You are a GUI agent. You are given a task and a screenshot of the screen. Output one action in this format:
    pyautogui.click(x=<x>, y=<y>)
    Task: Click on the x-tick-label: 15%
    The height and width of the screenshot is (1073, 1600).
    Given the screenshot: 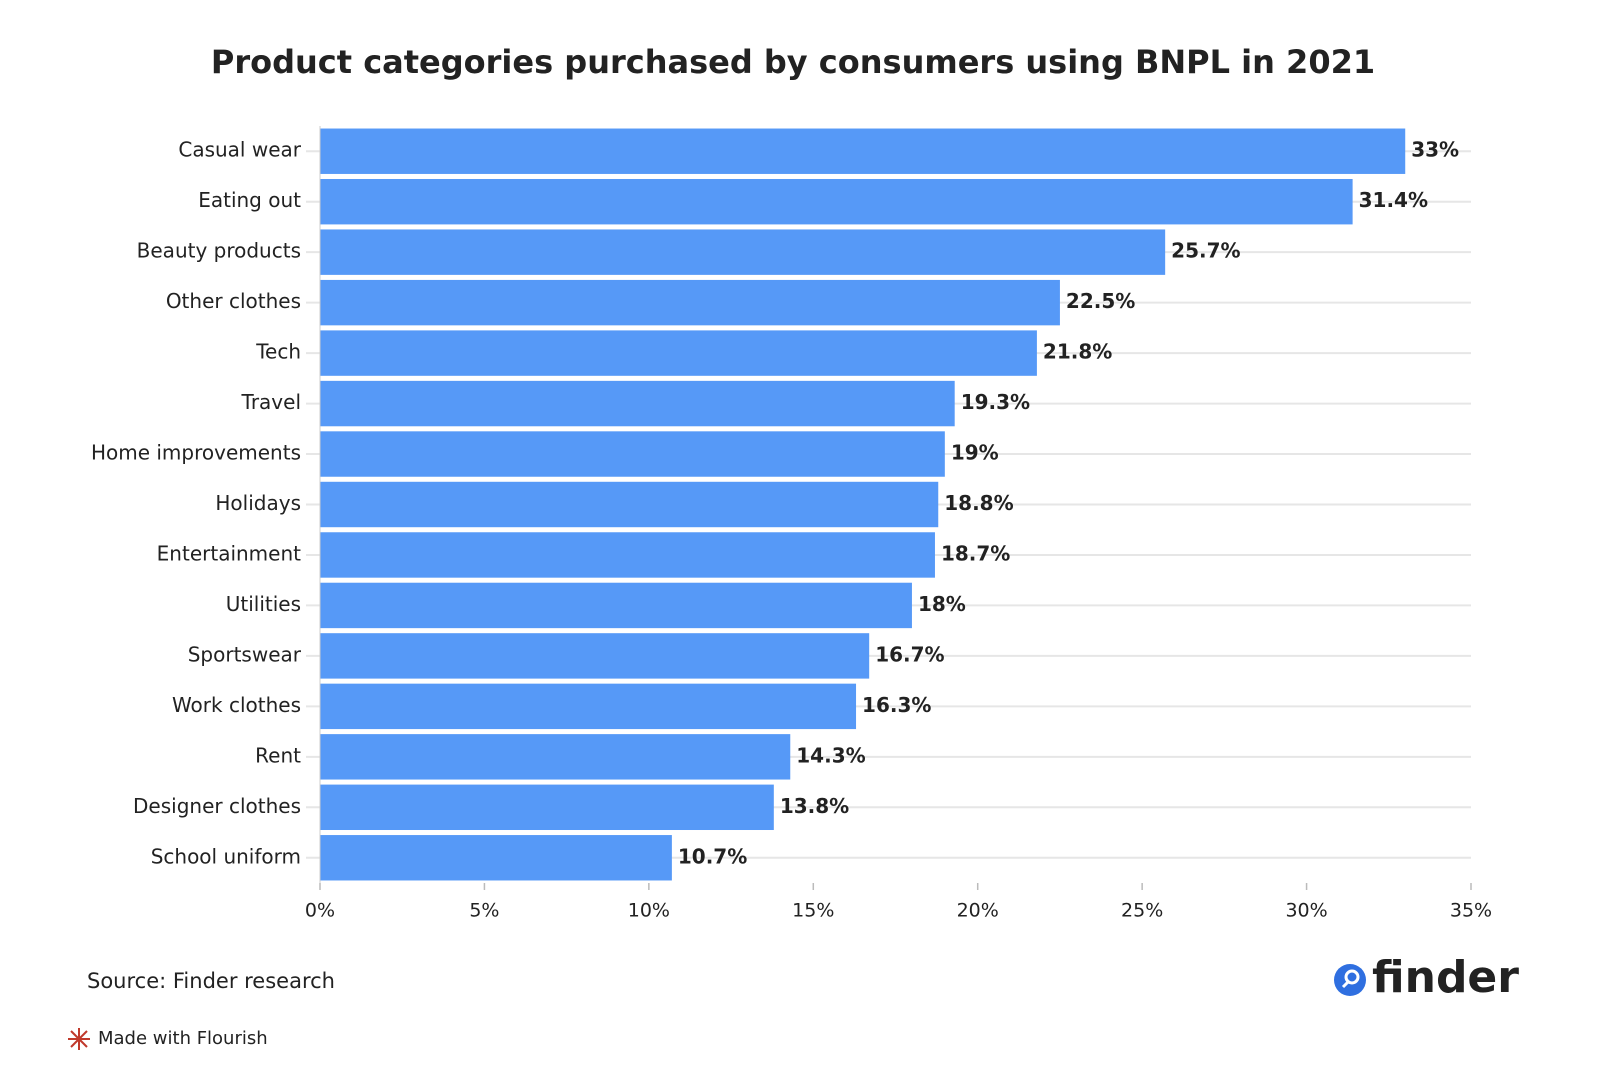 What is the action you would take?
    pyautogui.click(x=813, y=911)
    